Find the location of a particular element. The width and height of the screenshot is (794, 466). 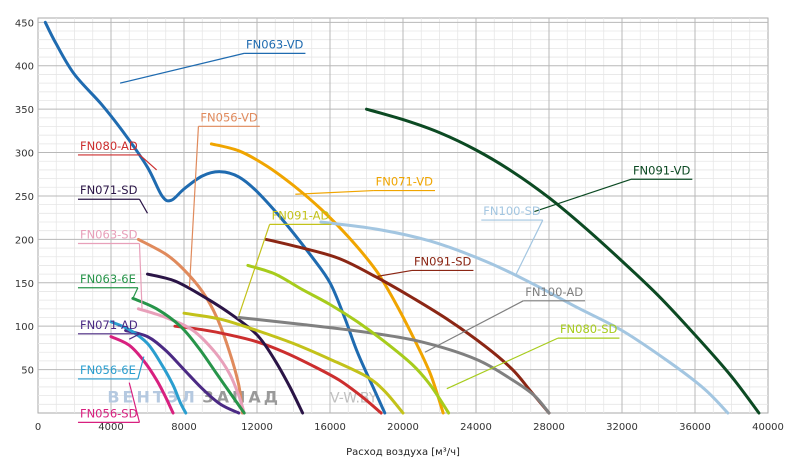

x-tick-label: 36000 is located at coordinates (695, 427).